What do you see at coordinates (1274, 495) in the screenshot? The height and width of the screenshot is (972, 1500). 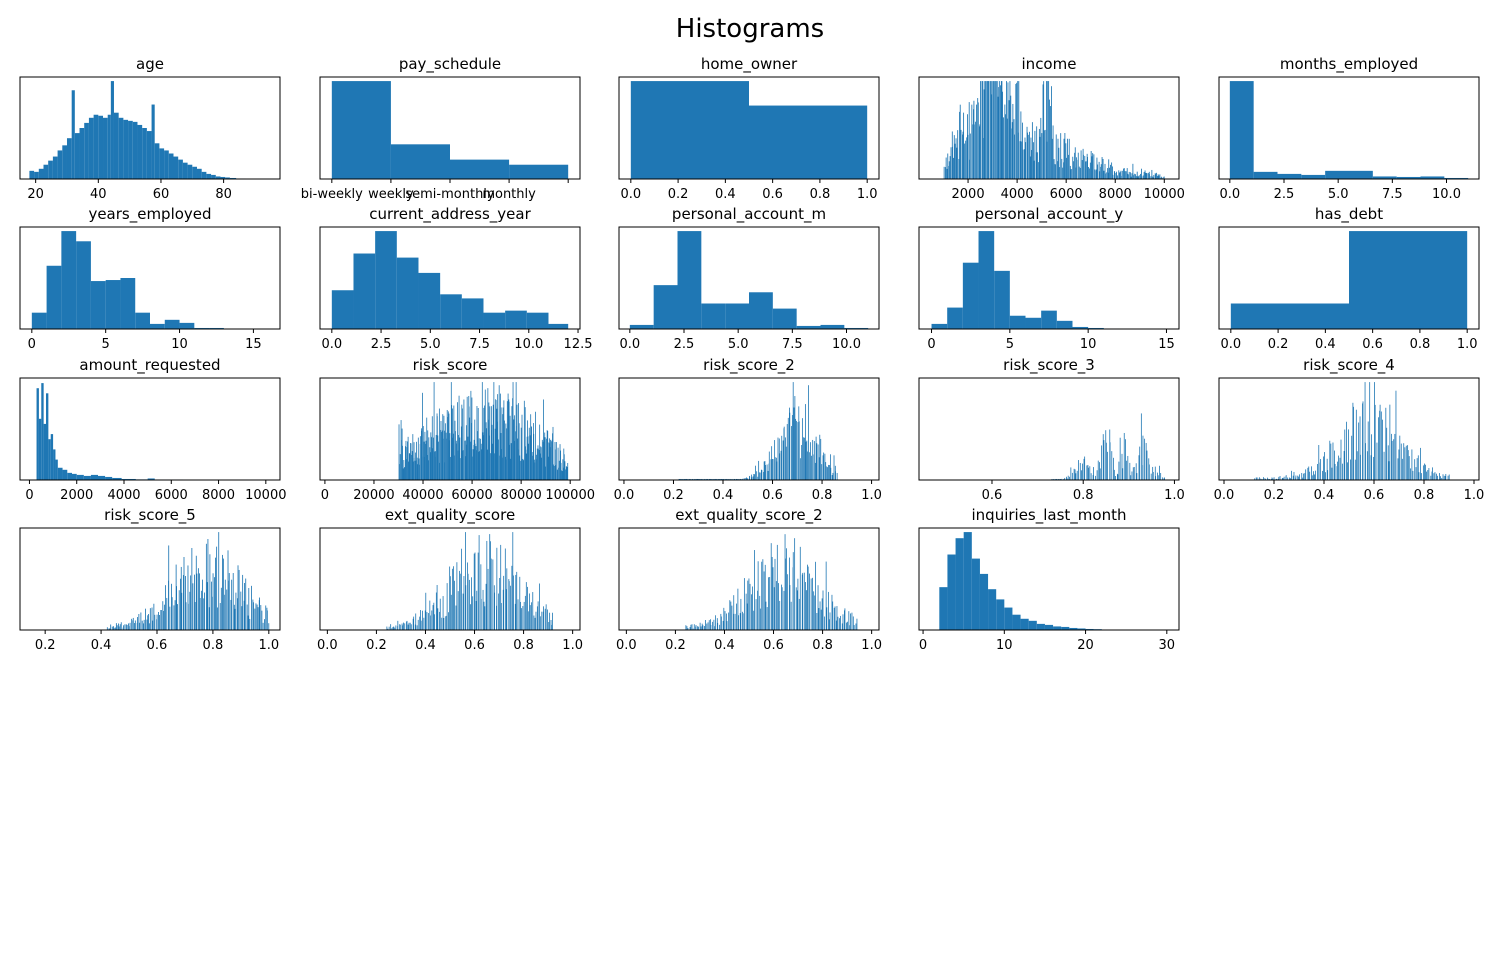 I see `x-tick-label: 0.2` at bounding box center [1274, 495].